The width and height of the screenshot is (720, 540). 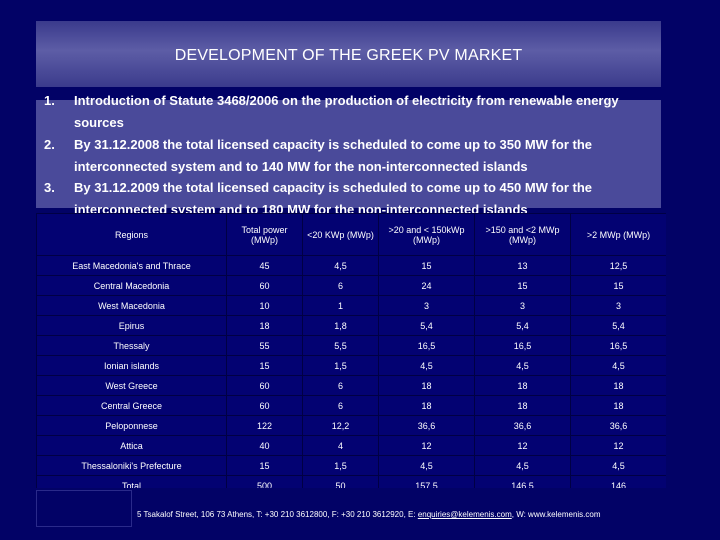 I want to click on table-row: Peloponnese 122 12,2 36,6 36,6 36,6, so click(x=351, y=425).